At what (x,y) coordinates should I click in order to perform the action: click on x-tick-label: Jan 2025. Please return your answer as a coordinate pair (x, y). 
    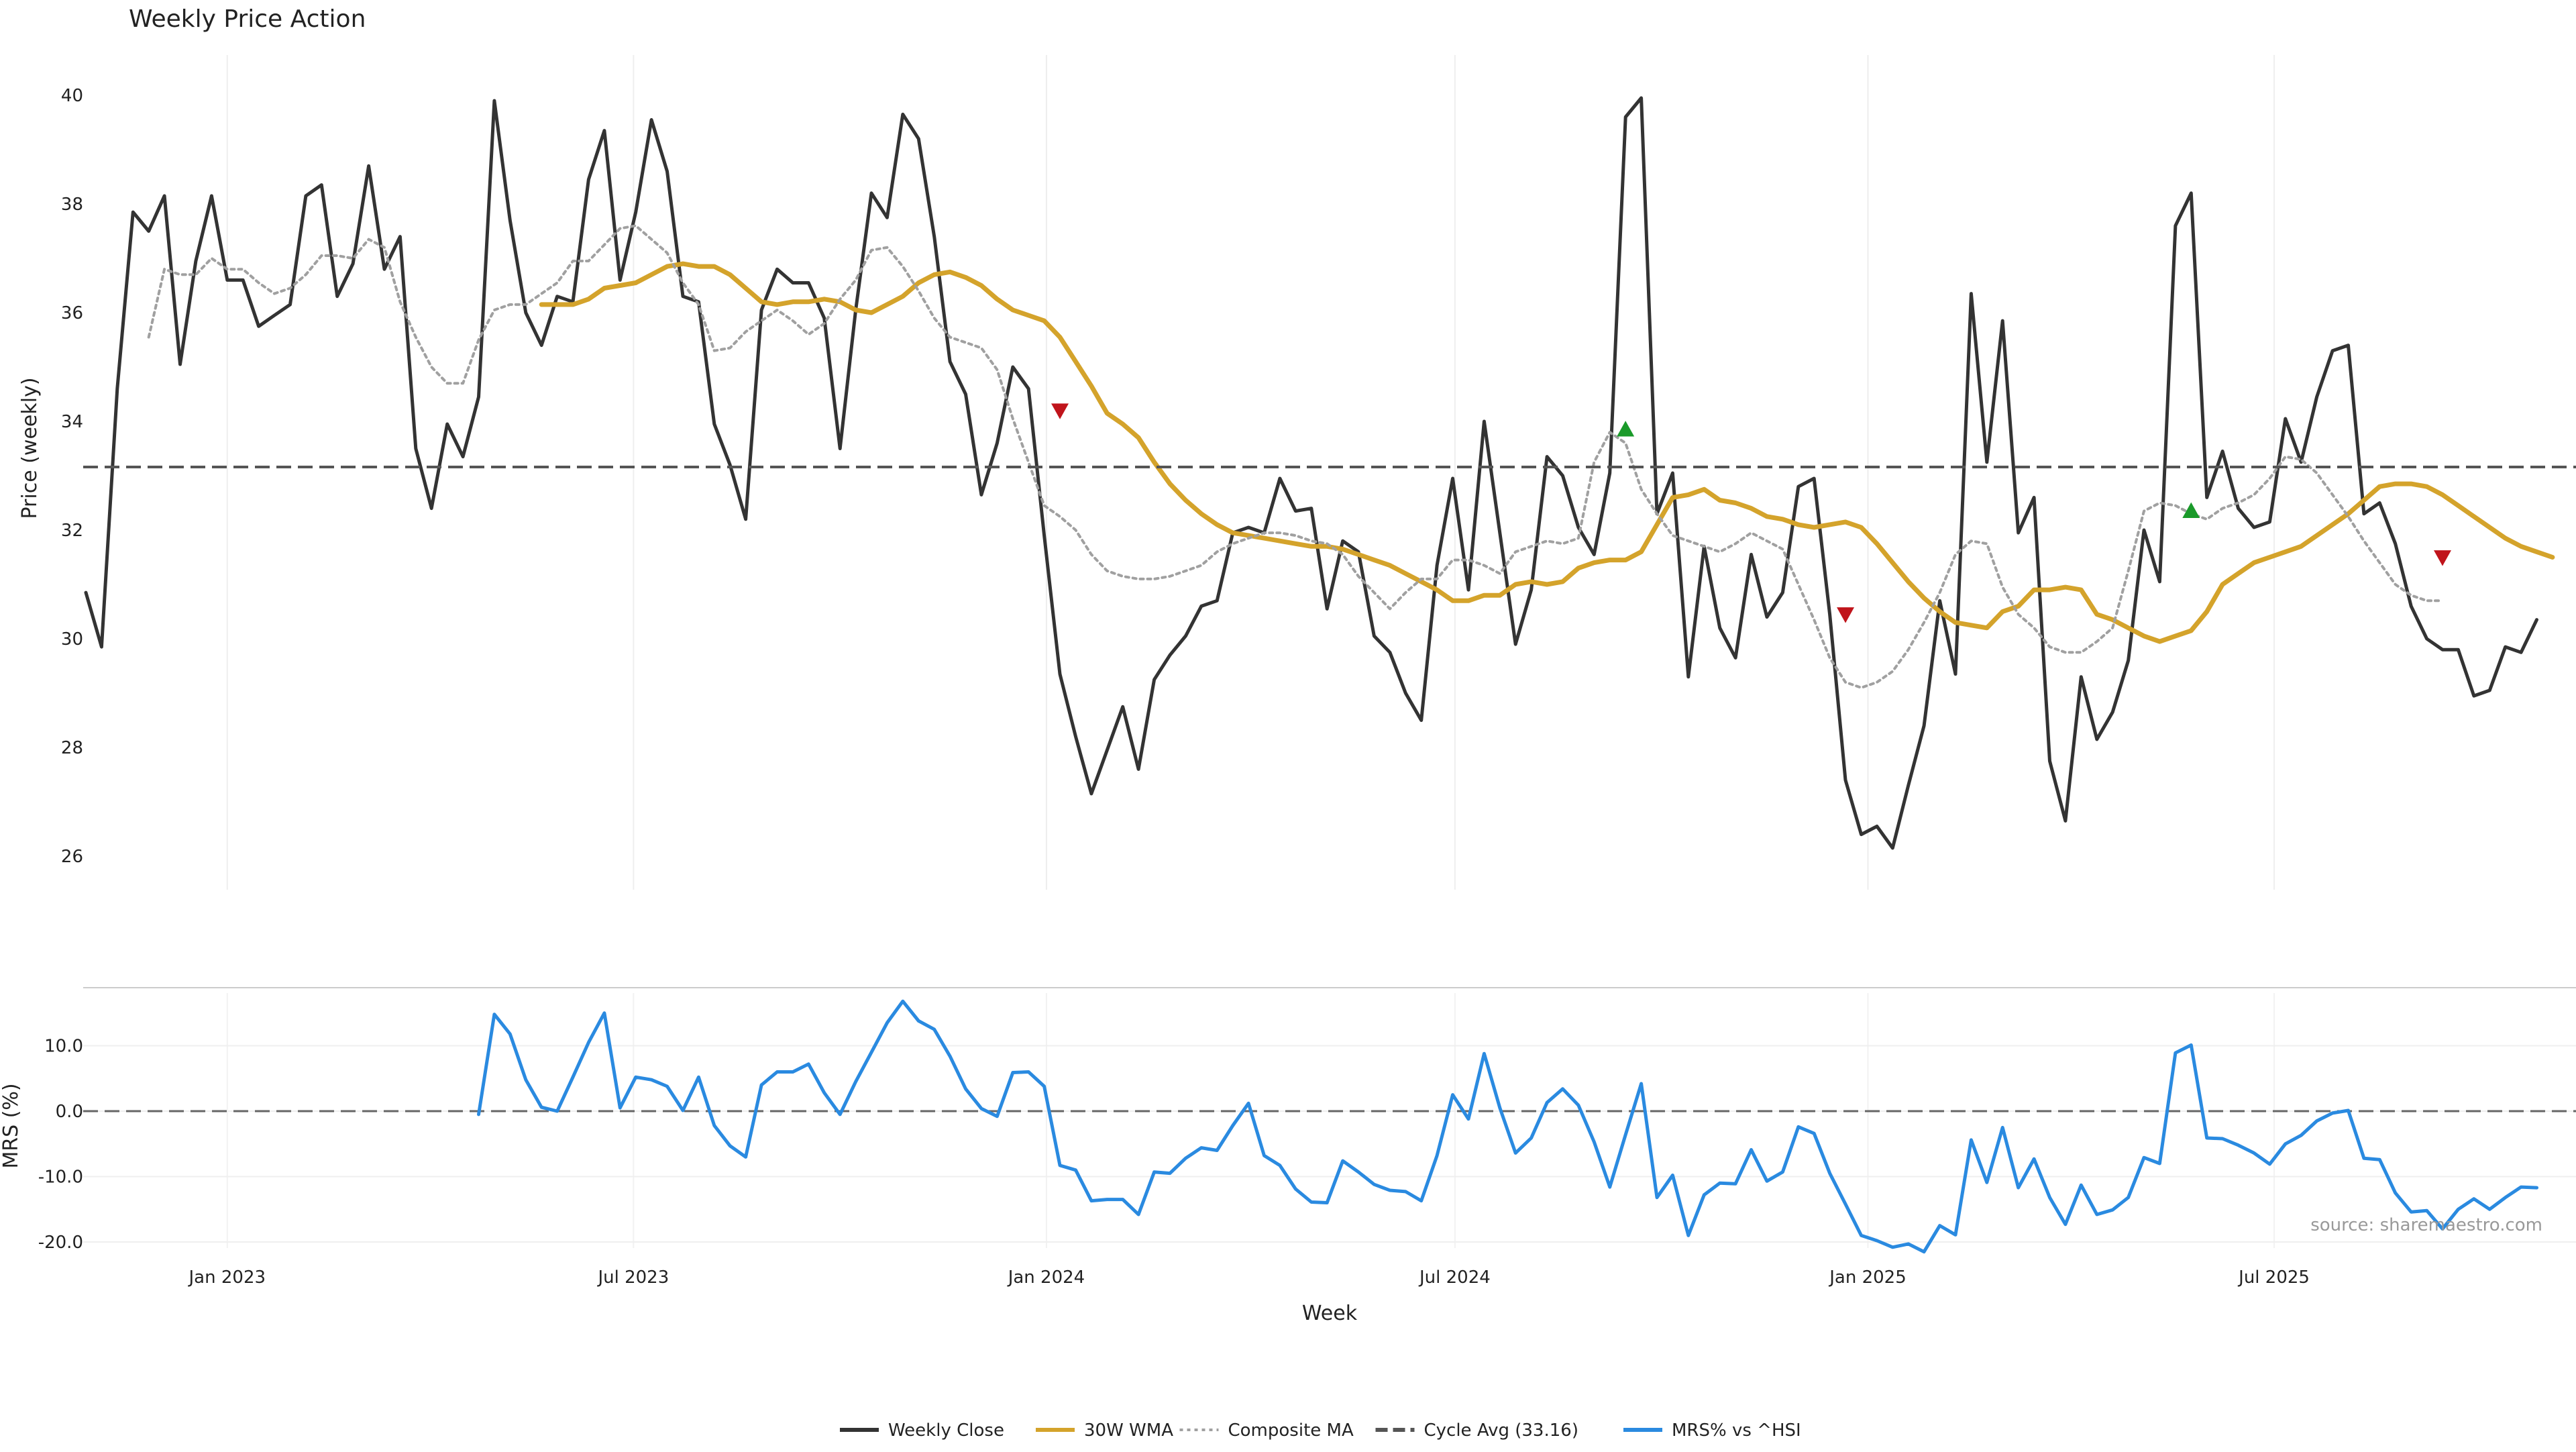
    Looking at the image, I should click on (1867, 1277).